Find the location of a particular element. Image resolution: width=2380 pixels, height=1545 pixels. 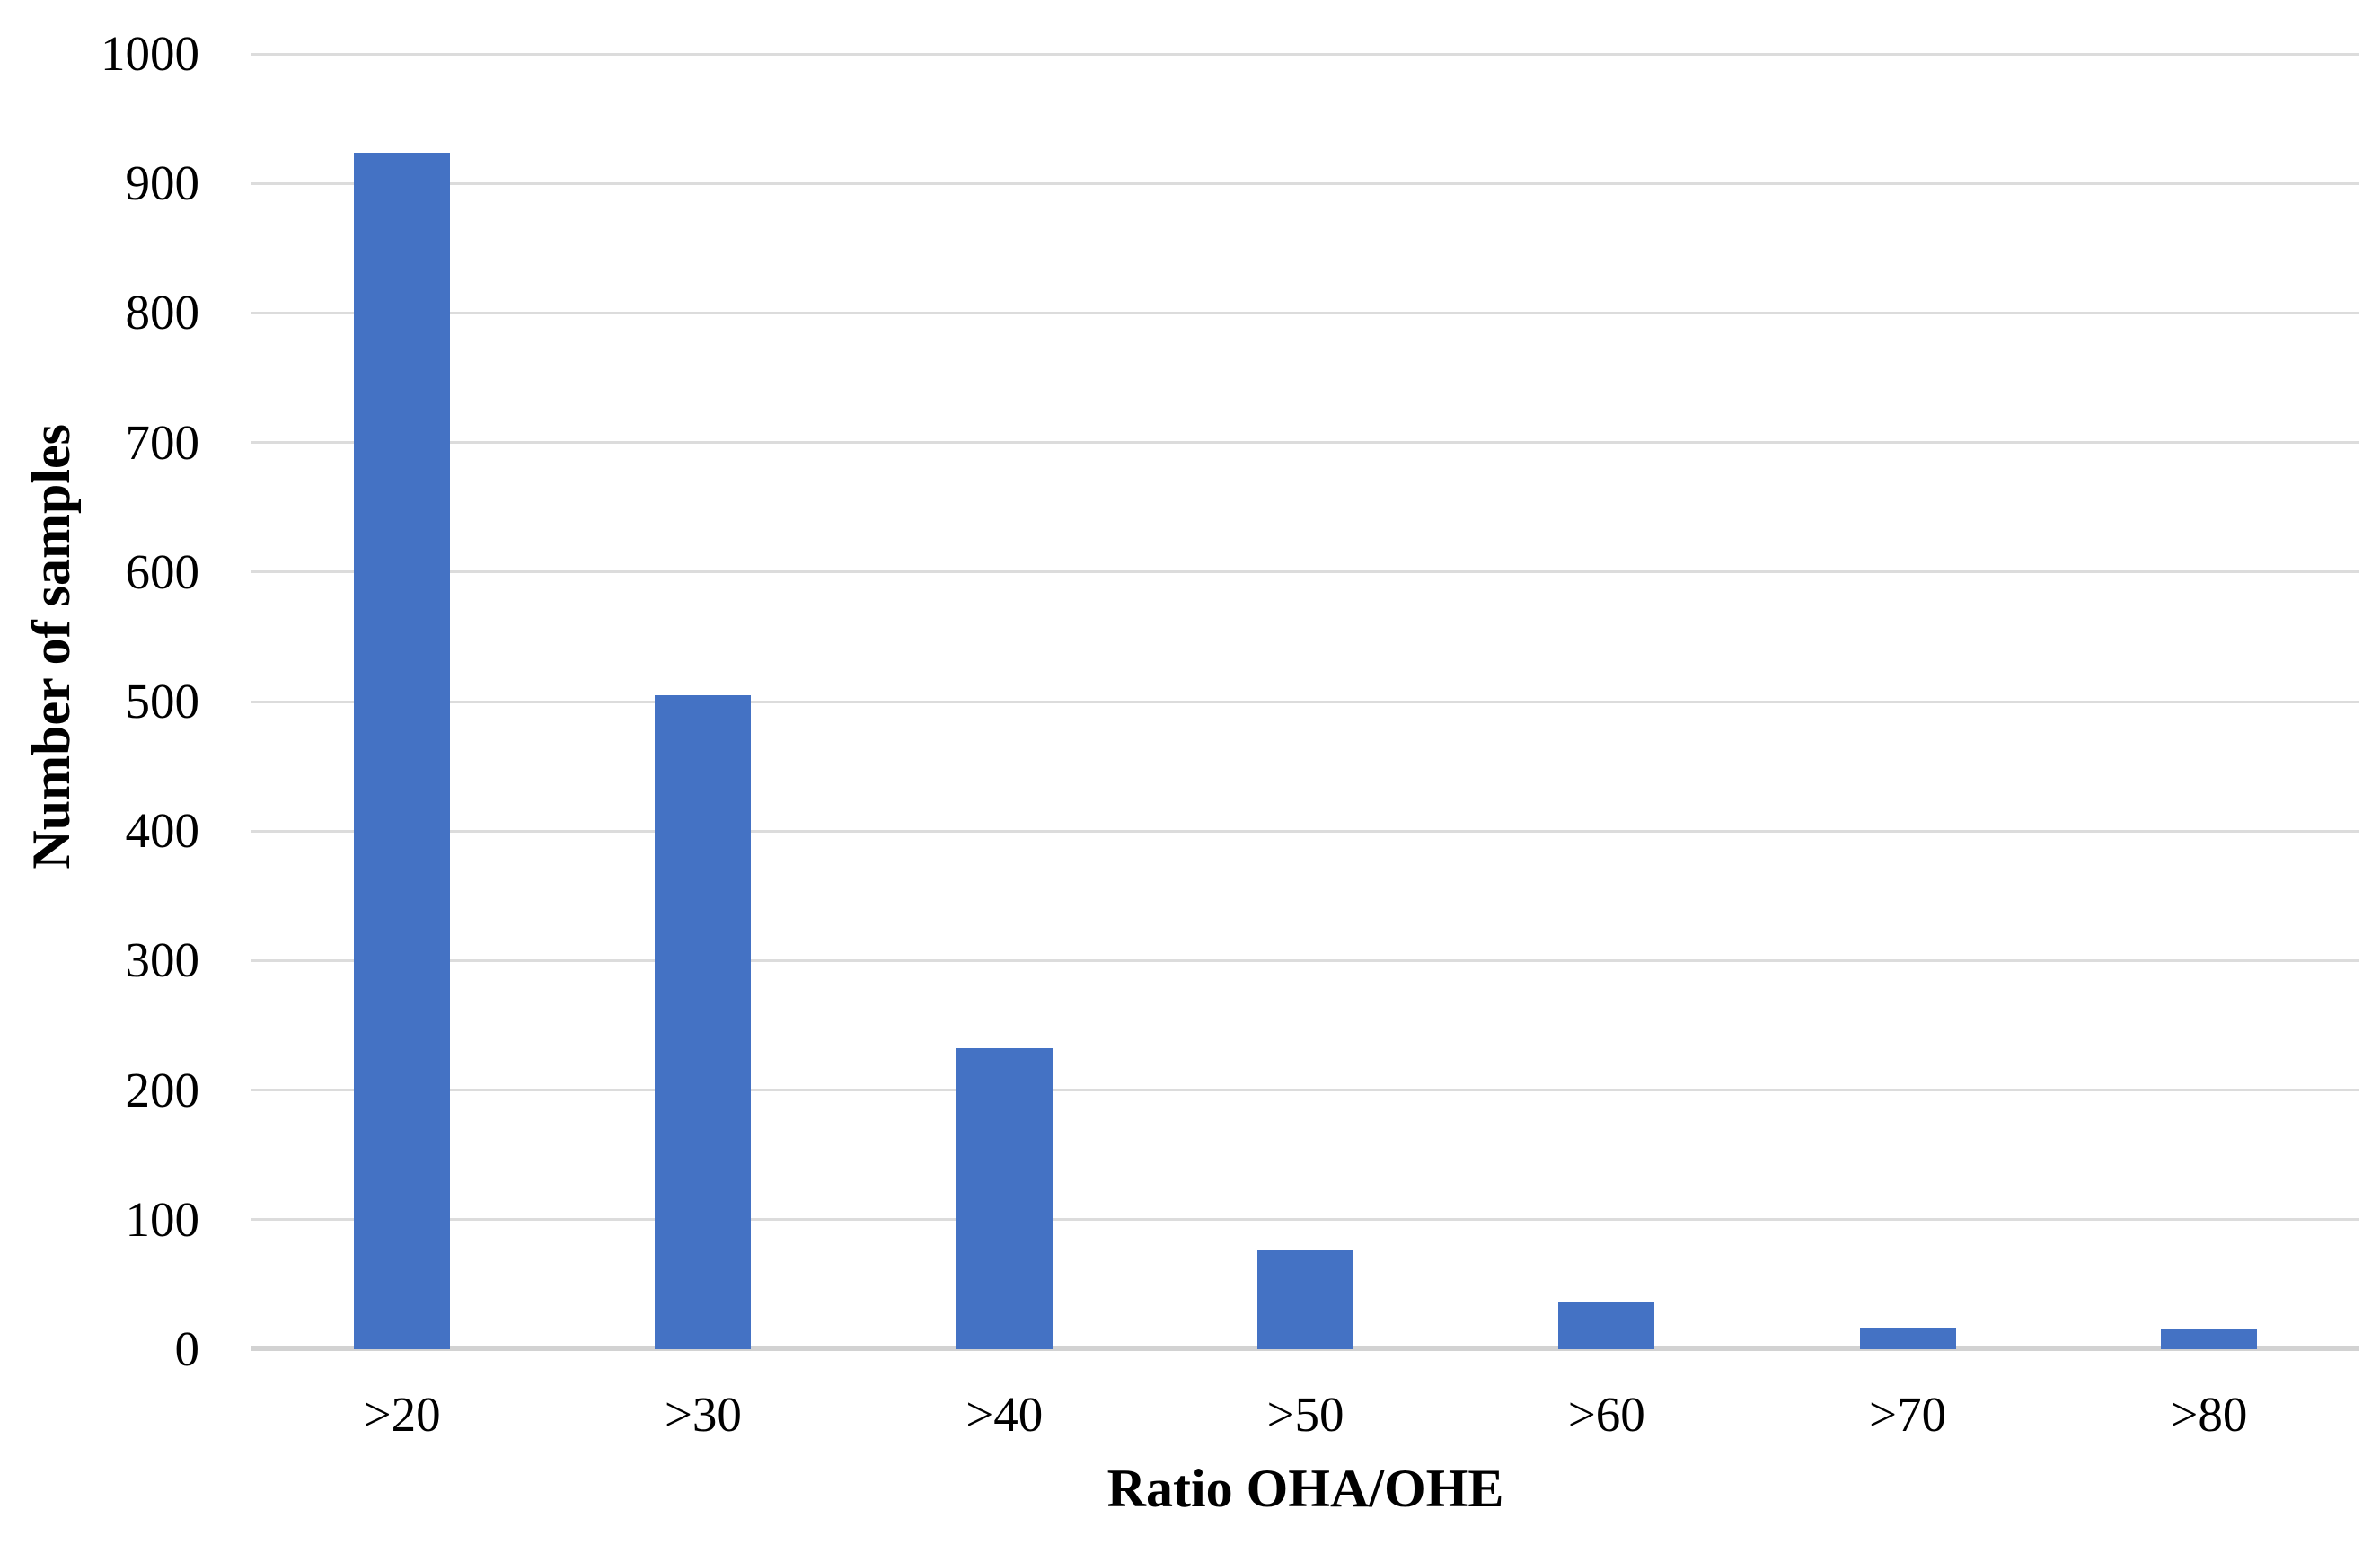

bar->70 is located at coordinates (1907, 1338).